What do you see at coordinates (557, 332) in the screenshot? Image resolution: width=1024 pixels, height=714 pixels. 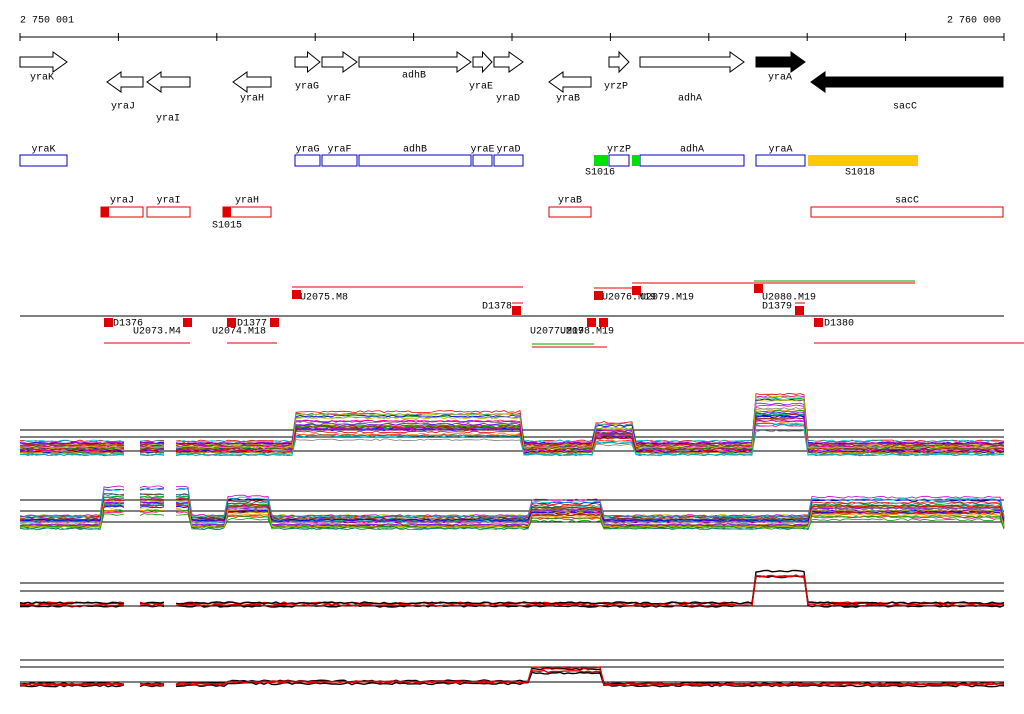 I see `transcript-label: U2077.M19` at bounding box center [557, 332].